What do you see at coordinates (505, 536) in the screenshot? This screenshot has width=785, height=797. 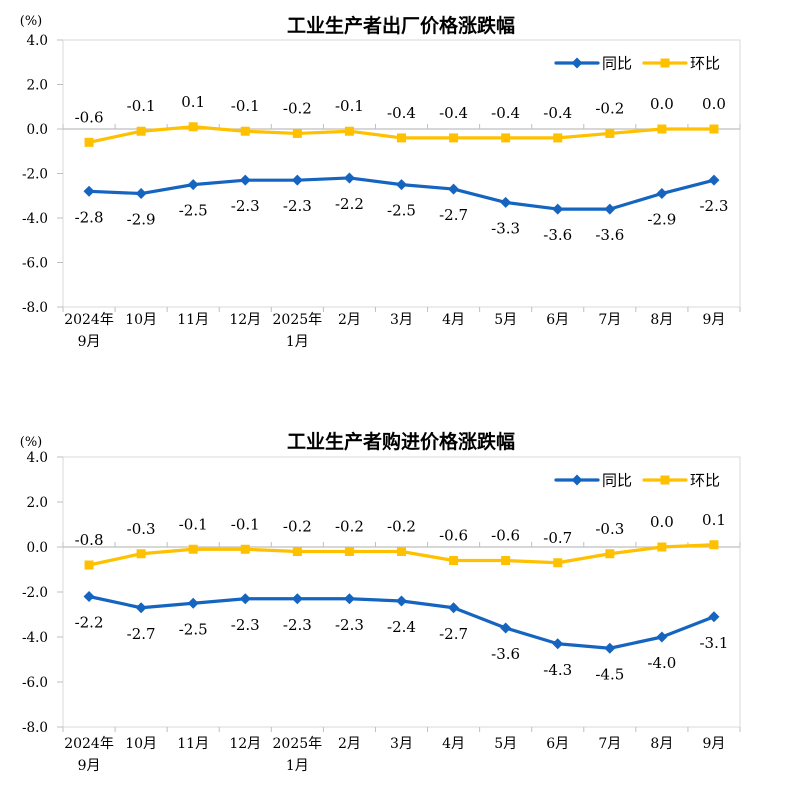 I see `mom-data-label: -0.6` at bounding box center [505, 536].